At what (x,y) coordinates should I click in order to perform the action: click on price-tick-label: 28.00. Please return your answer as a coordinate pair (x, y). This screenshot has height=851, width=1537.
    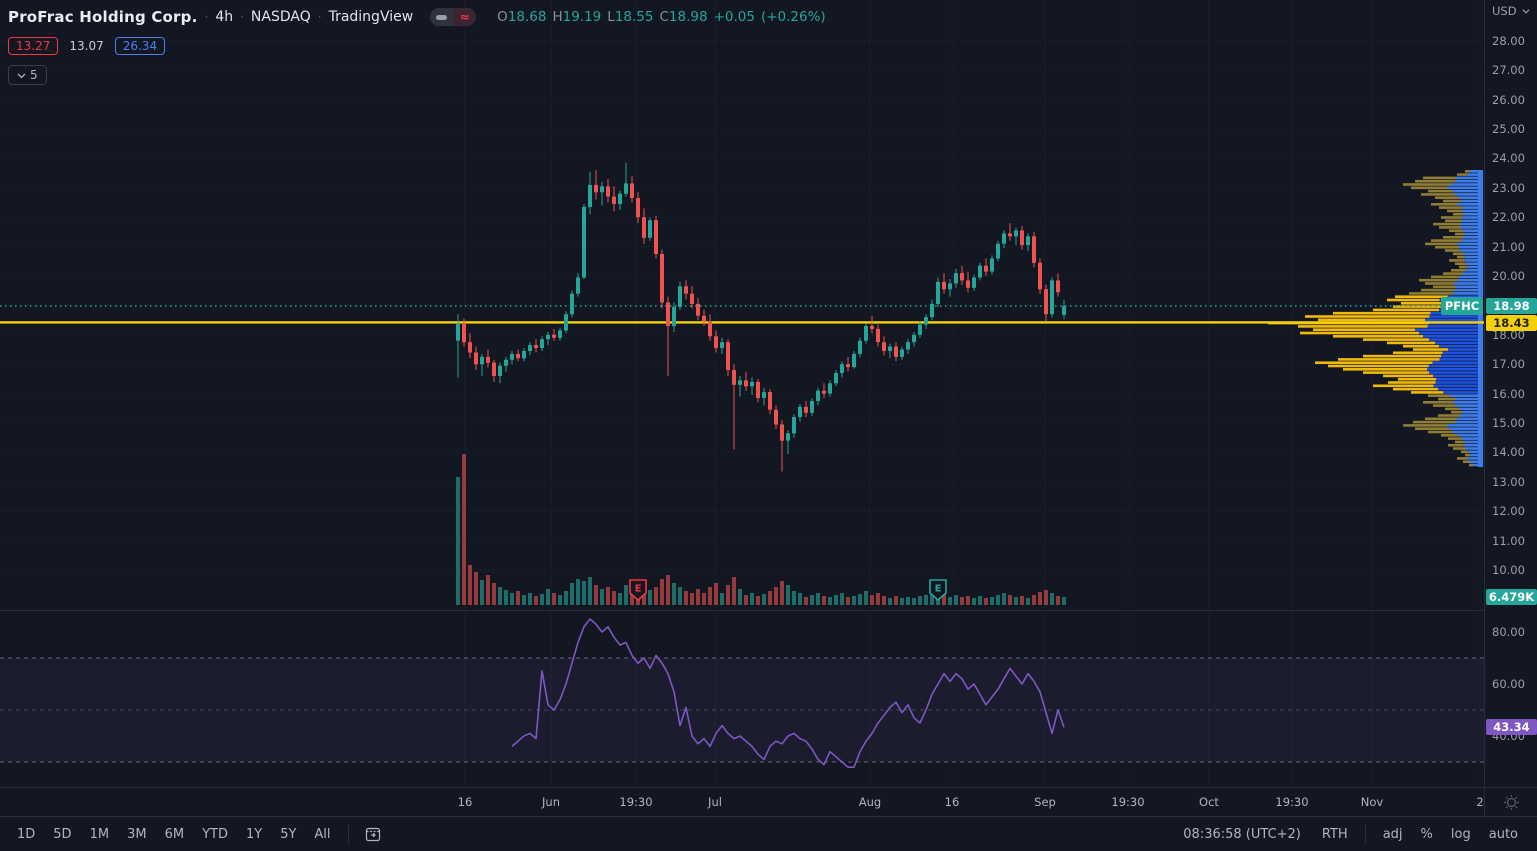
    Looking at the image, I should click on (1508, 40).